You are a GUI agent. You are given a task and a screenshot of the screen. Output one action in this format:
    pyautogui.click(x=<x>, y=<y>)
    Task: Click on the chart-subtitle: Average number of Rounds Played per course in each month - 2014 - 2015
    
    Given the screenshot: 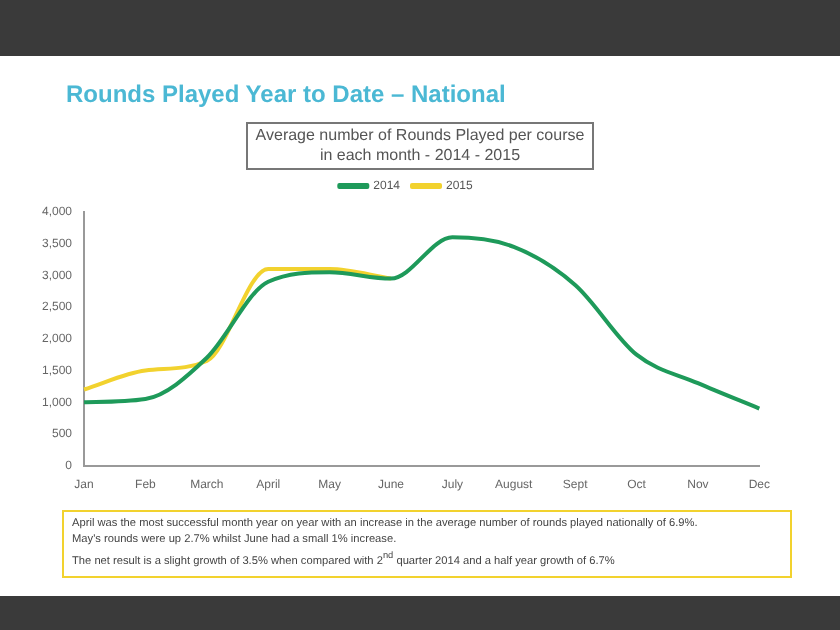 What is the action you would take?
    pyautogui.click(x=420, y=146)
    